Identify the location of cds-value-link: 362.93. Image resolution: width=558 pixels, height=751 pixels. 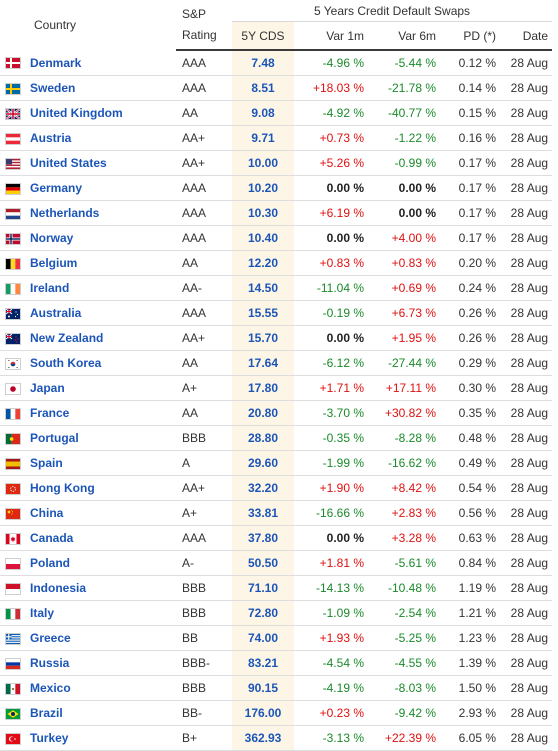
(263, 738).